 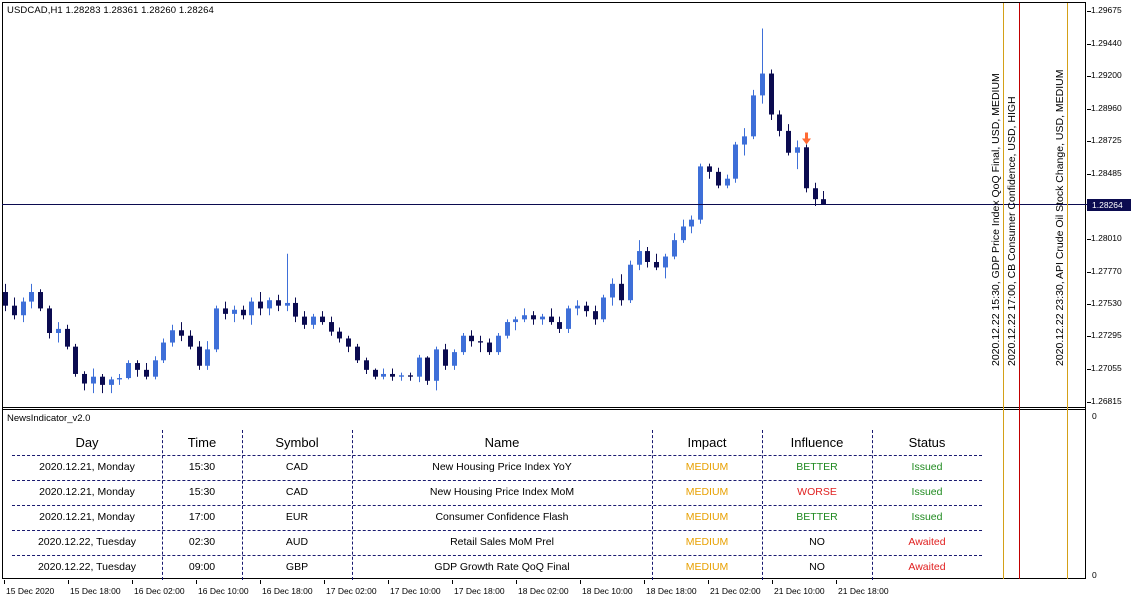 I want to click on news-cell-time: 09:00, so click(x=202, y=567).